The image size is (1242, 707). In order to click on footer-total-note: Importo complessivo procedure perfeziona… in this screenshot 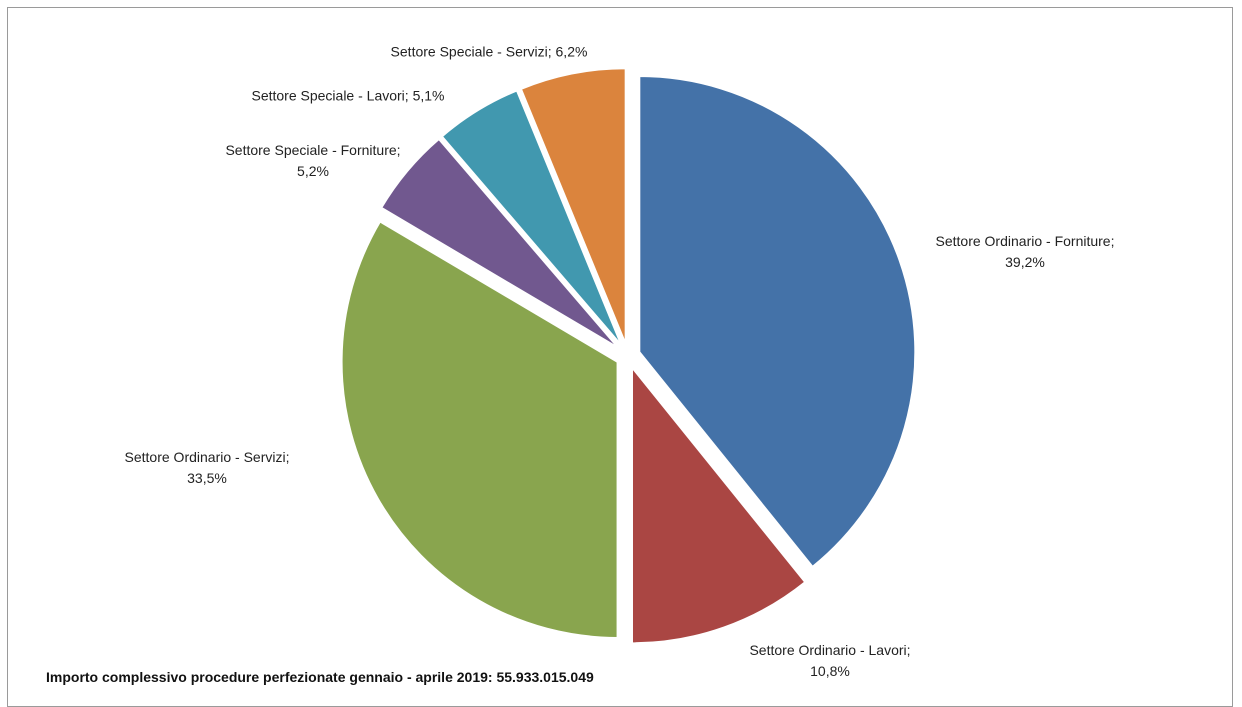, I will do `click(320, 677)`.